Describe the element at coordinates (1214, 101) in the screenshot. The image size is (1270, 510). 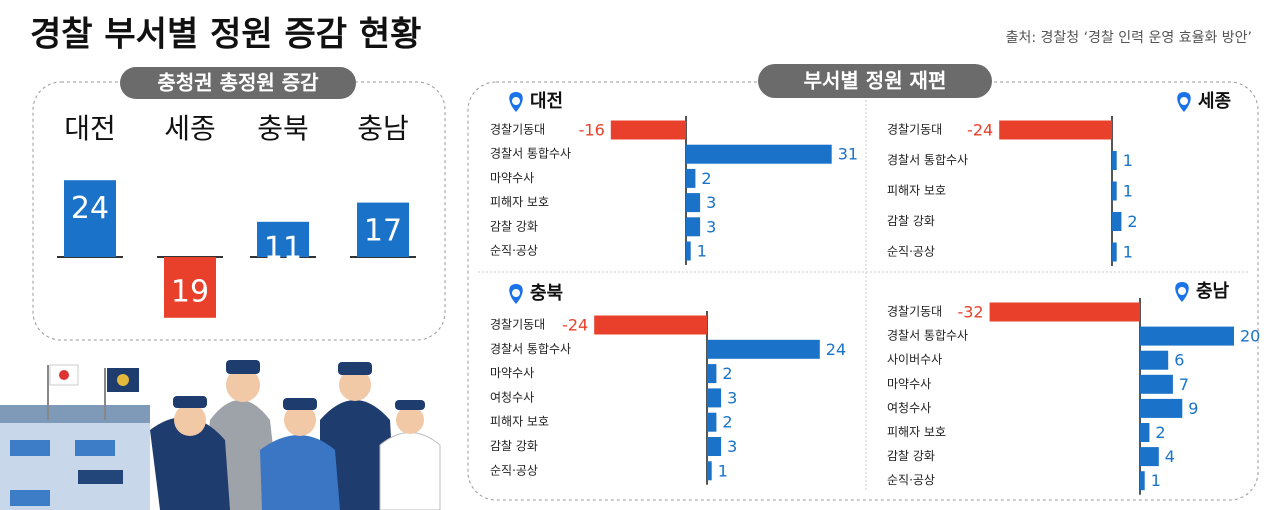
I see `region-title: 세종` at that location.